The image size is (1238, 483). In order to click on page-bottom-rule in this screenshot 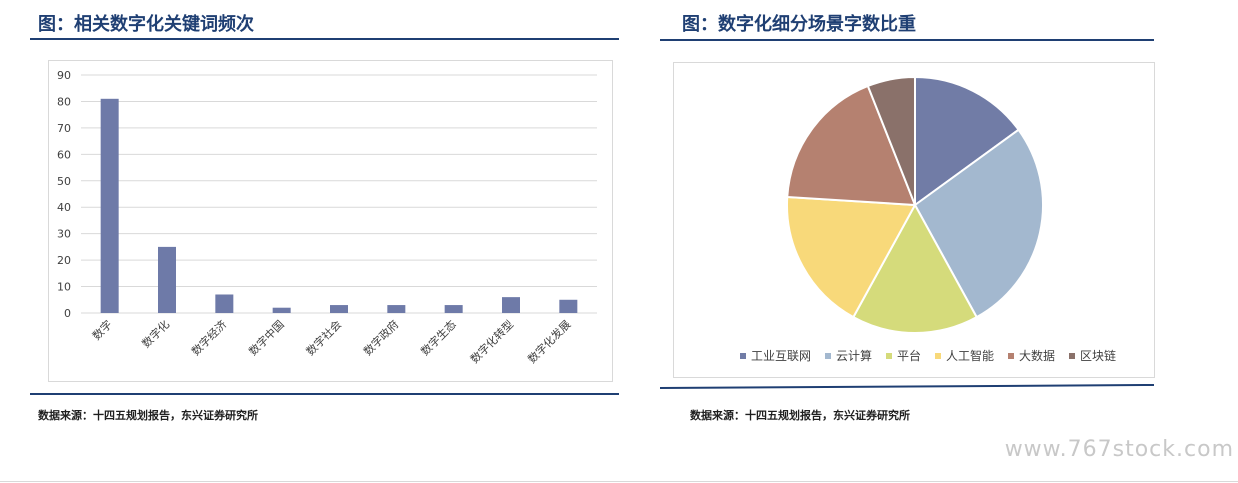, I will do `click(619, 481)`.